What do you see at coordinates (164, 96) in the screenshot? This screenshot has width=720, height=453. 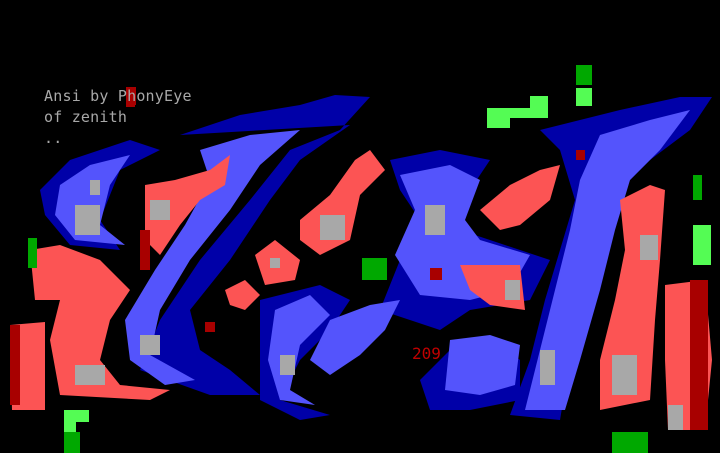 I see `credit-text: onyEye` at bounding box center [164, 96].